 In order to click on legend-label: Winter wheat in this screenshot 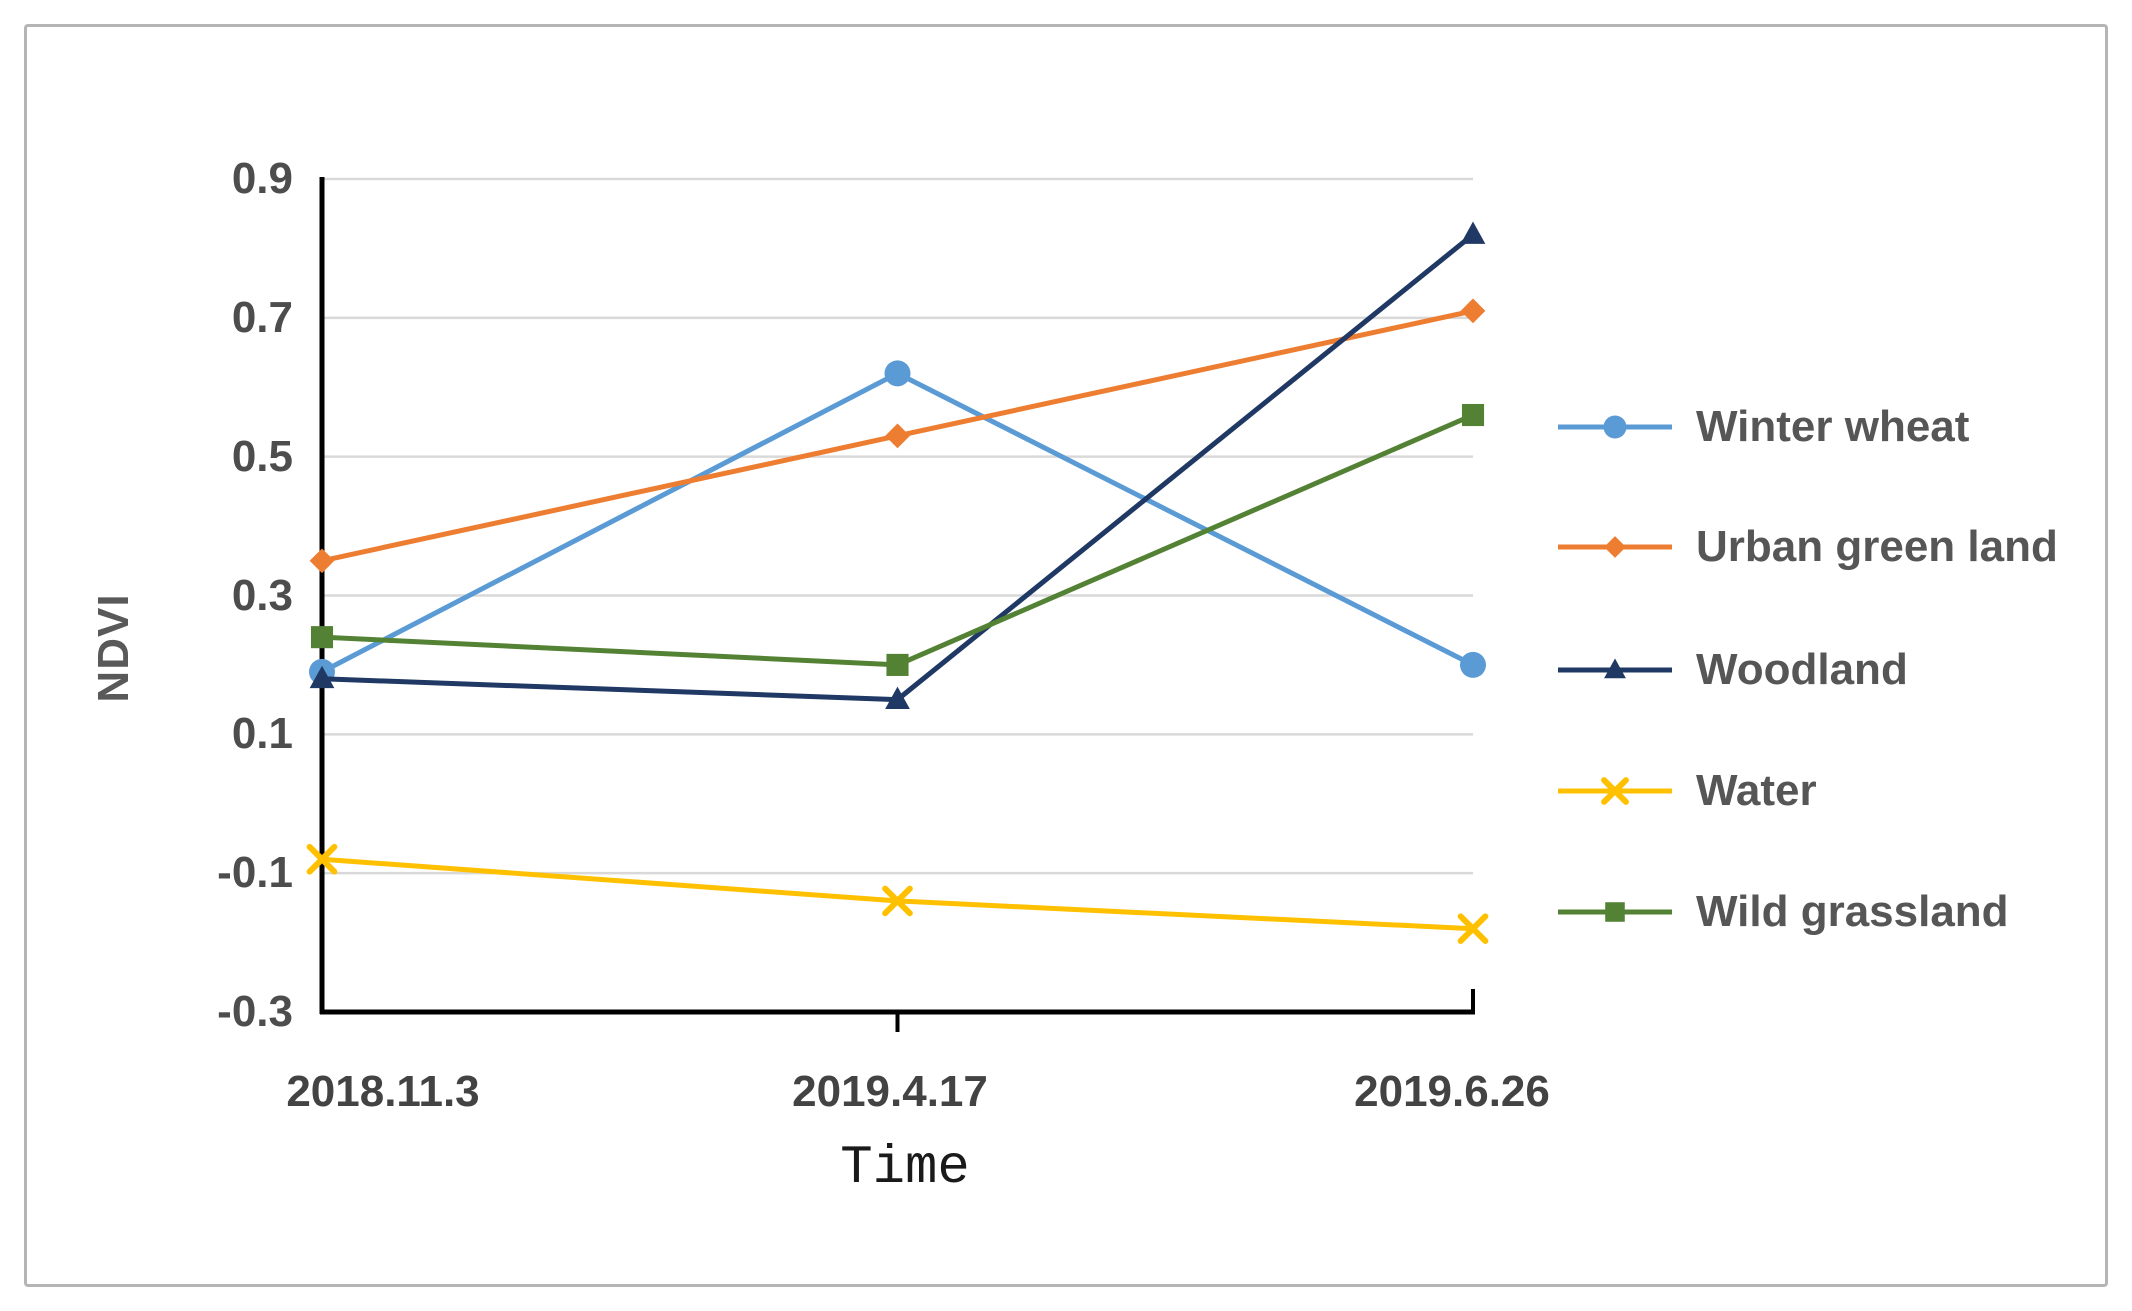, I will do `click(1833, 426)`.